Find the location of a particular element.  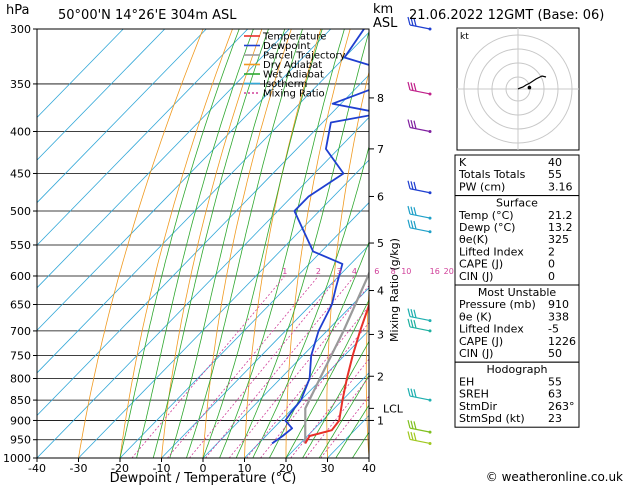

pressure-tick-label: 600 is located at coordinates (20, 276).